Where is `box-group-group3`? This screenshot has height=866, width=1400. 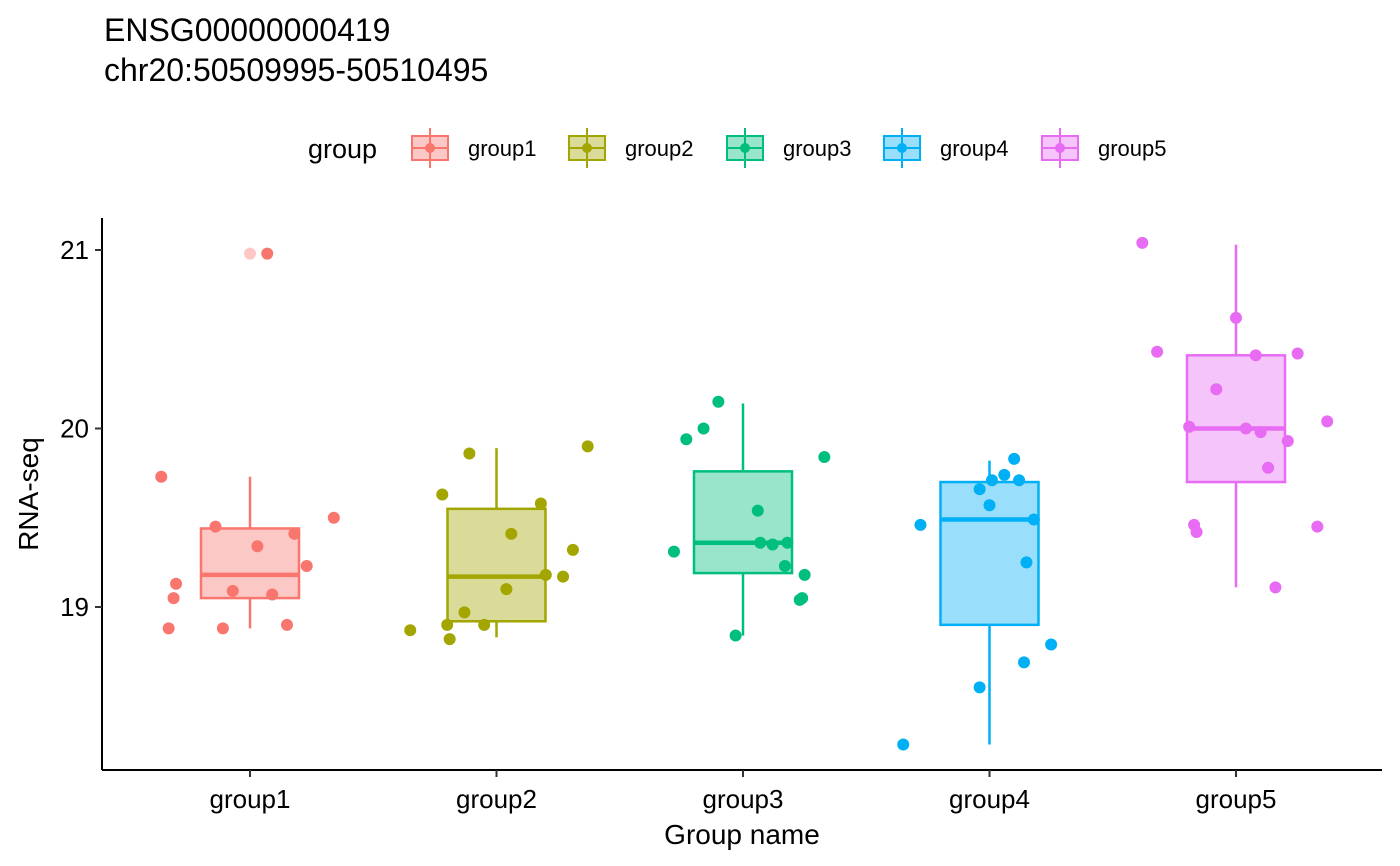 box-group-group3 is located at coordinates (749, 518).